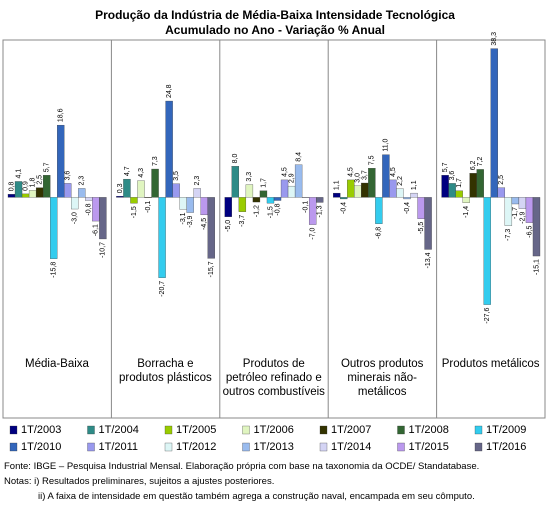  What do you see at coordinates (119, 430) in the screenshot?
I see `legend-label: 1T/2004` at bounding box center [119, 430].